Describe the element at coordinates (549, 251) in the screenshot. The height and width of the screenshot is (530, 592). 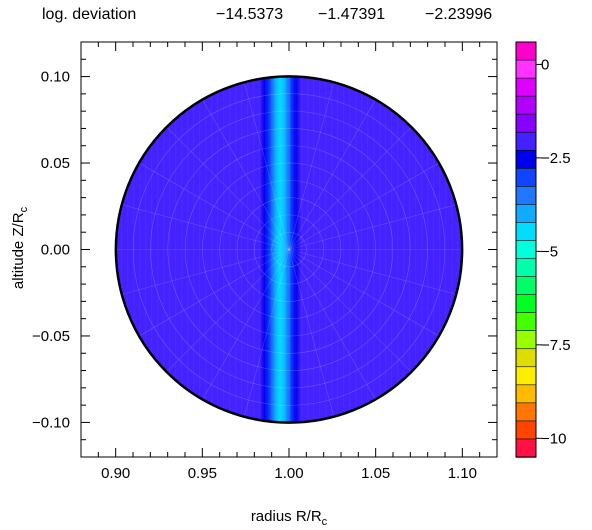
I see `colorbar-tick-label: −5` at that location.